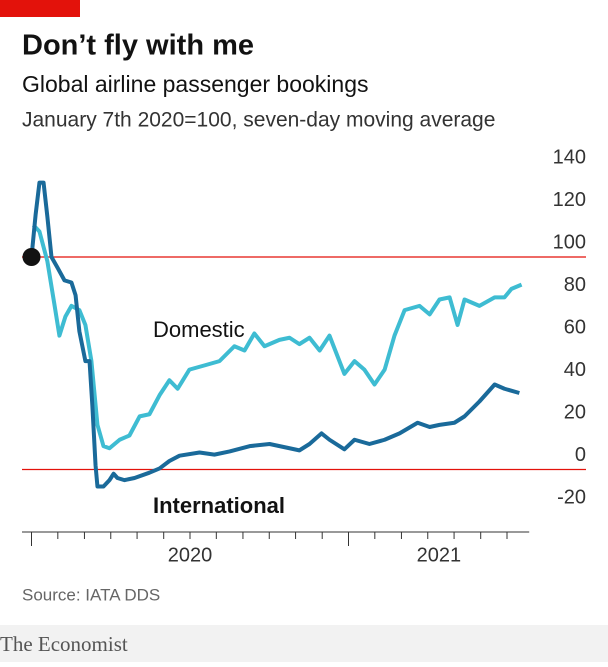 This screenshot has height=667, width=608. I want to click on y-tick-label: 80, so click(575, 285).